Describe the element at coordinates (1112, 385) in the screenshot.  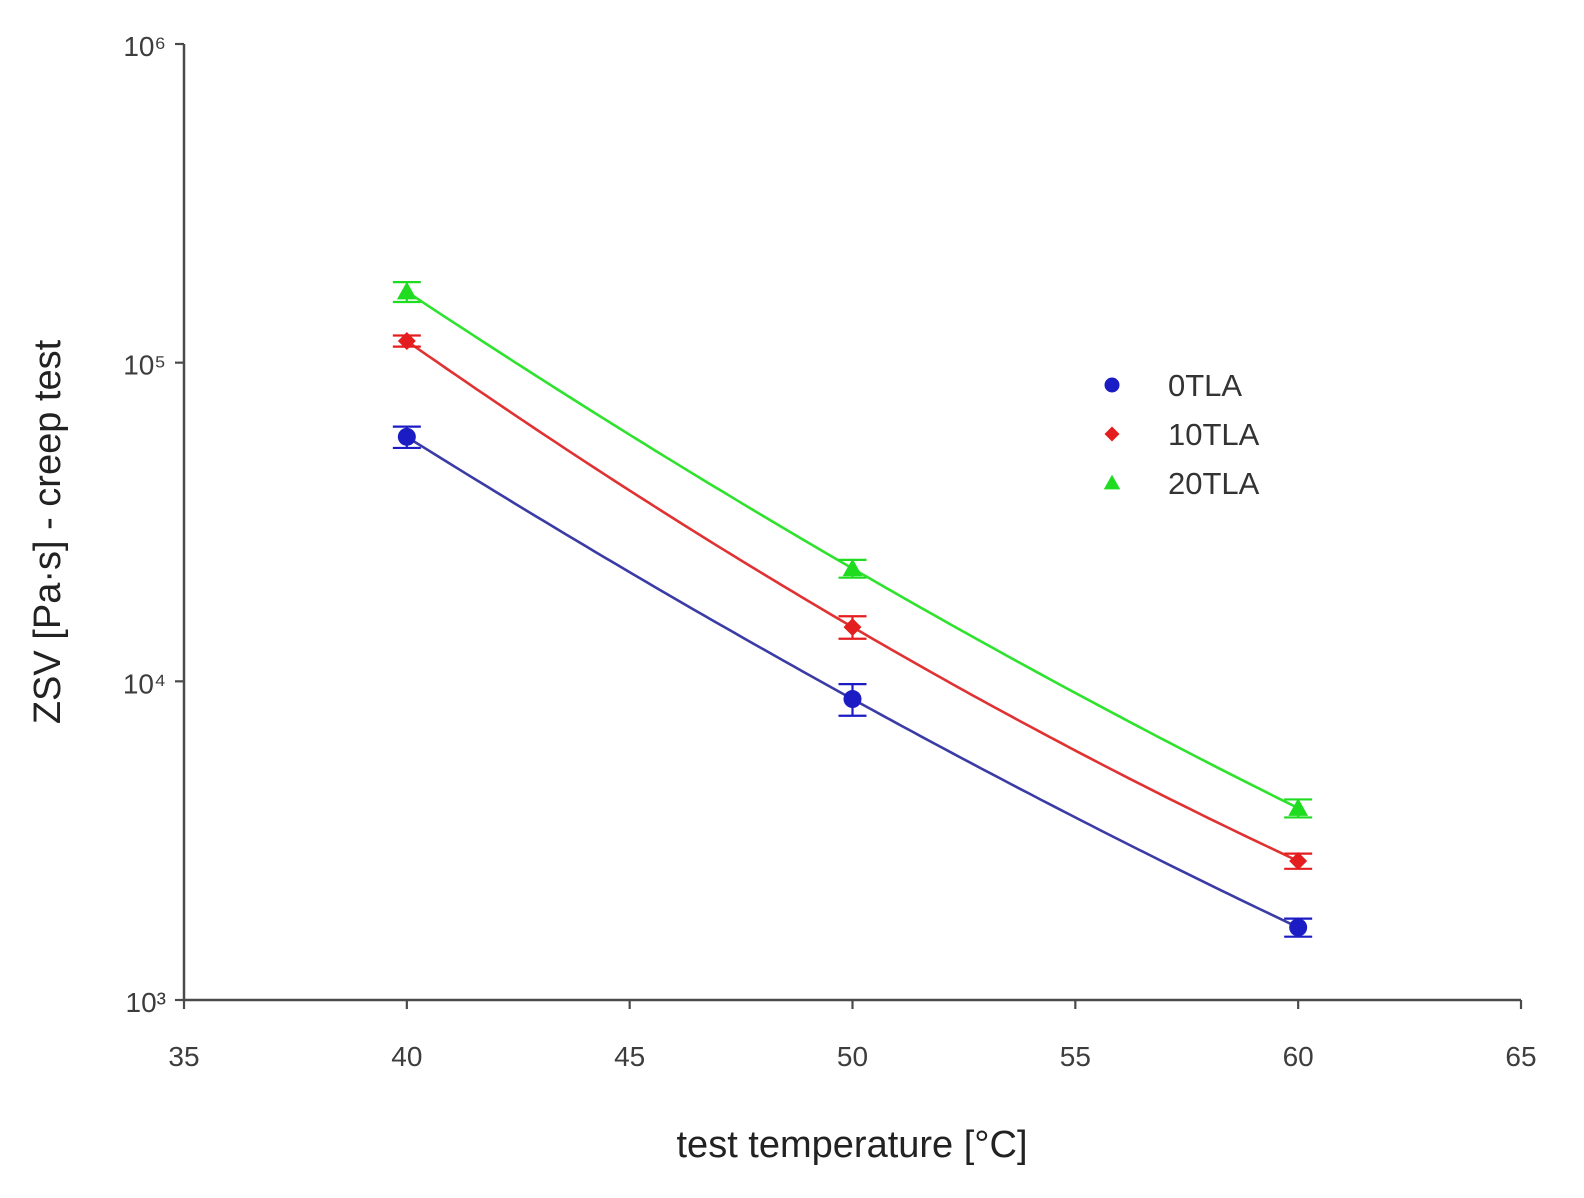
I see `legend-marker-0tla` at that location.